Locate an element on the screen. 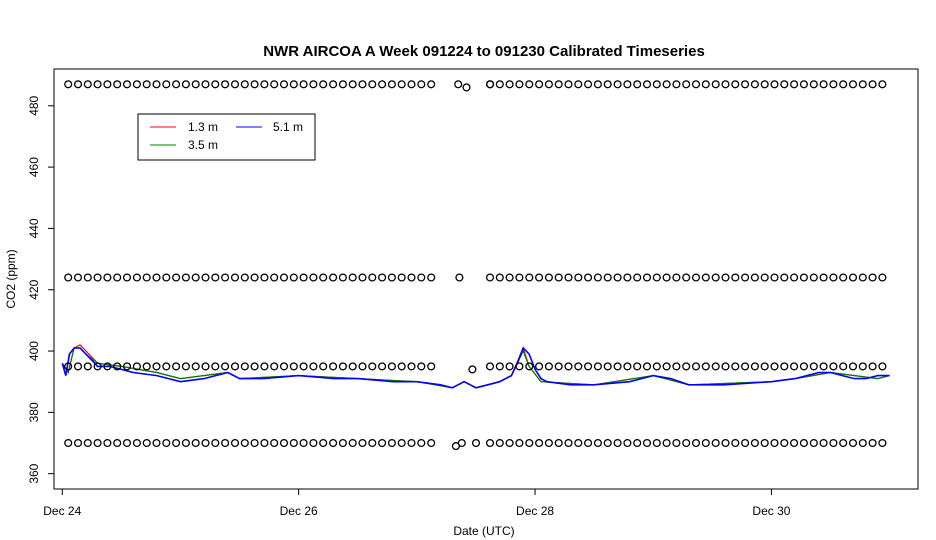 This screenshot has height=540, width=936. x-axis: Dec 24 Dec 26 Dec 28 Dec 30 is located at coordinates (417, 503).